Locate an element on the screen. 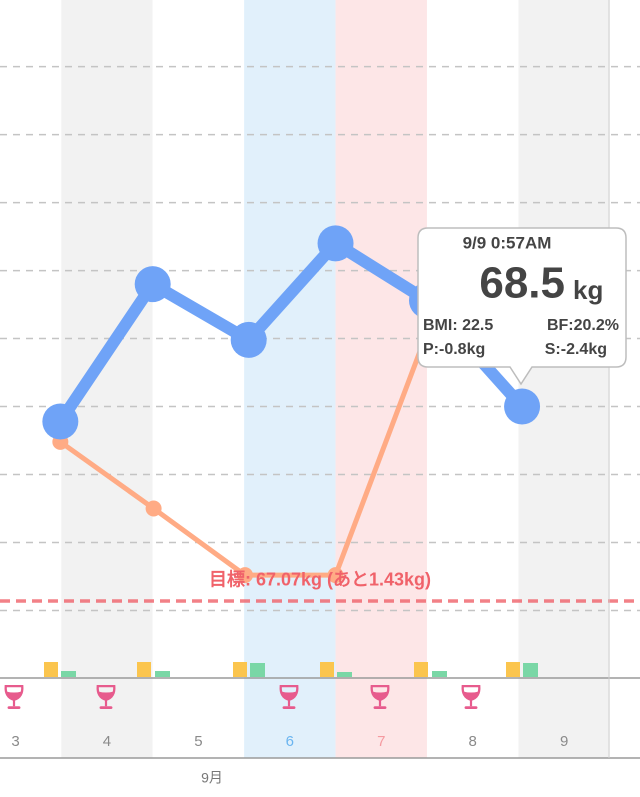 This screenshot has height=797, width=640. day-labels: 3 4 5 6 7 8 9 is located at coordinates (289, 741).